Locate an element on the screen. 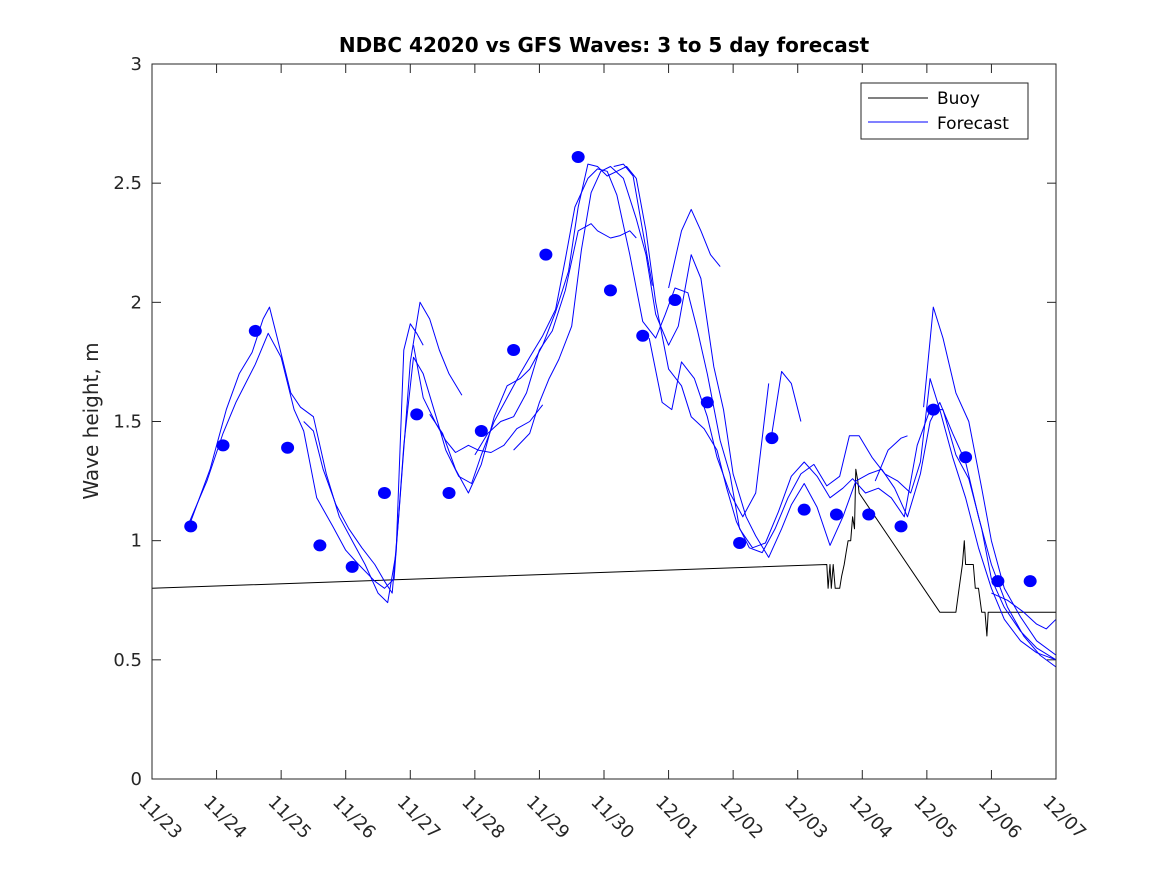  series-forecast-2-line is located at coordinates (307, 455).